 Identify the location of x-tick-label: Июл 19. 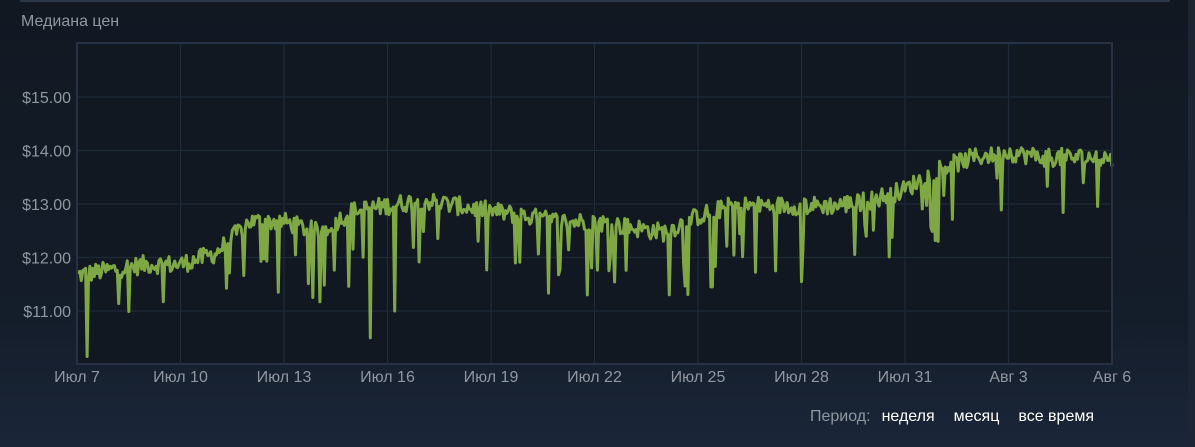
(491, 377).